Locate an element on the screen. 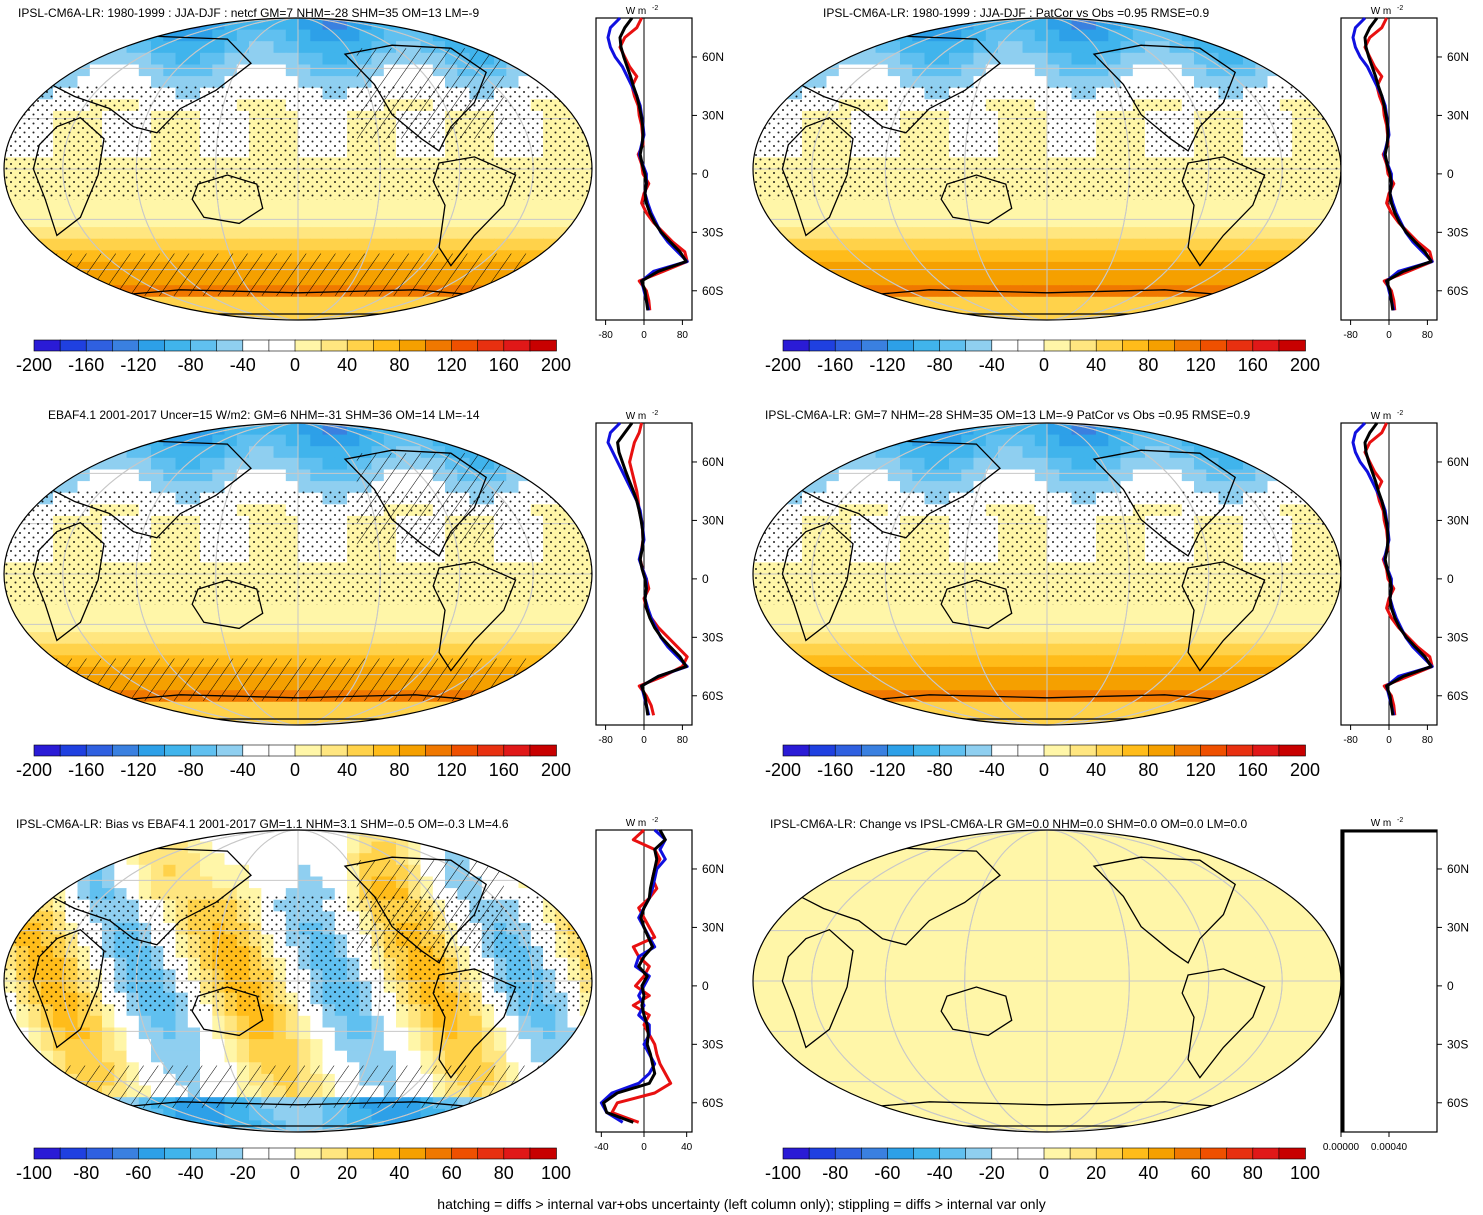  map-border is located at coordinates (298, 574).